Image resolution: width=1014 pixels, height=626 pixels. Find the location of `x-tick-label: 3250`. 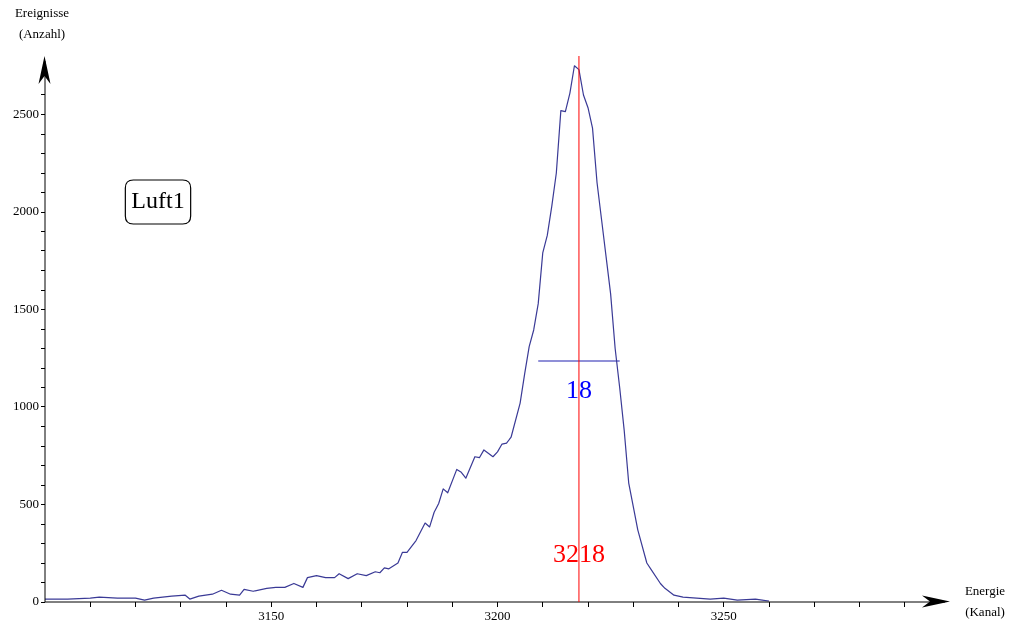

x-tick-label: 3250 is located at coordinates (723, 616).